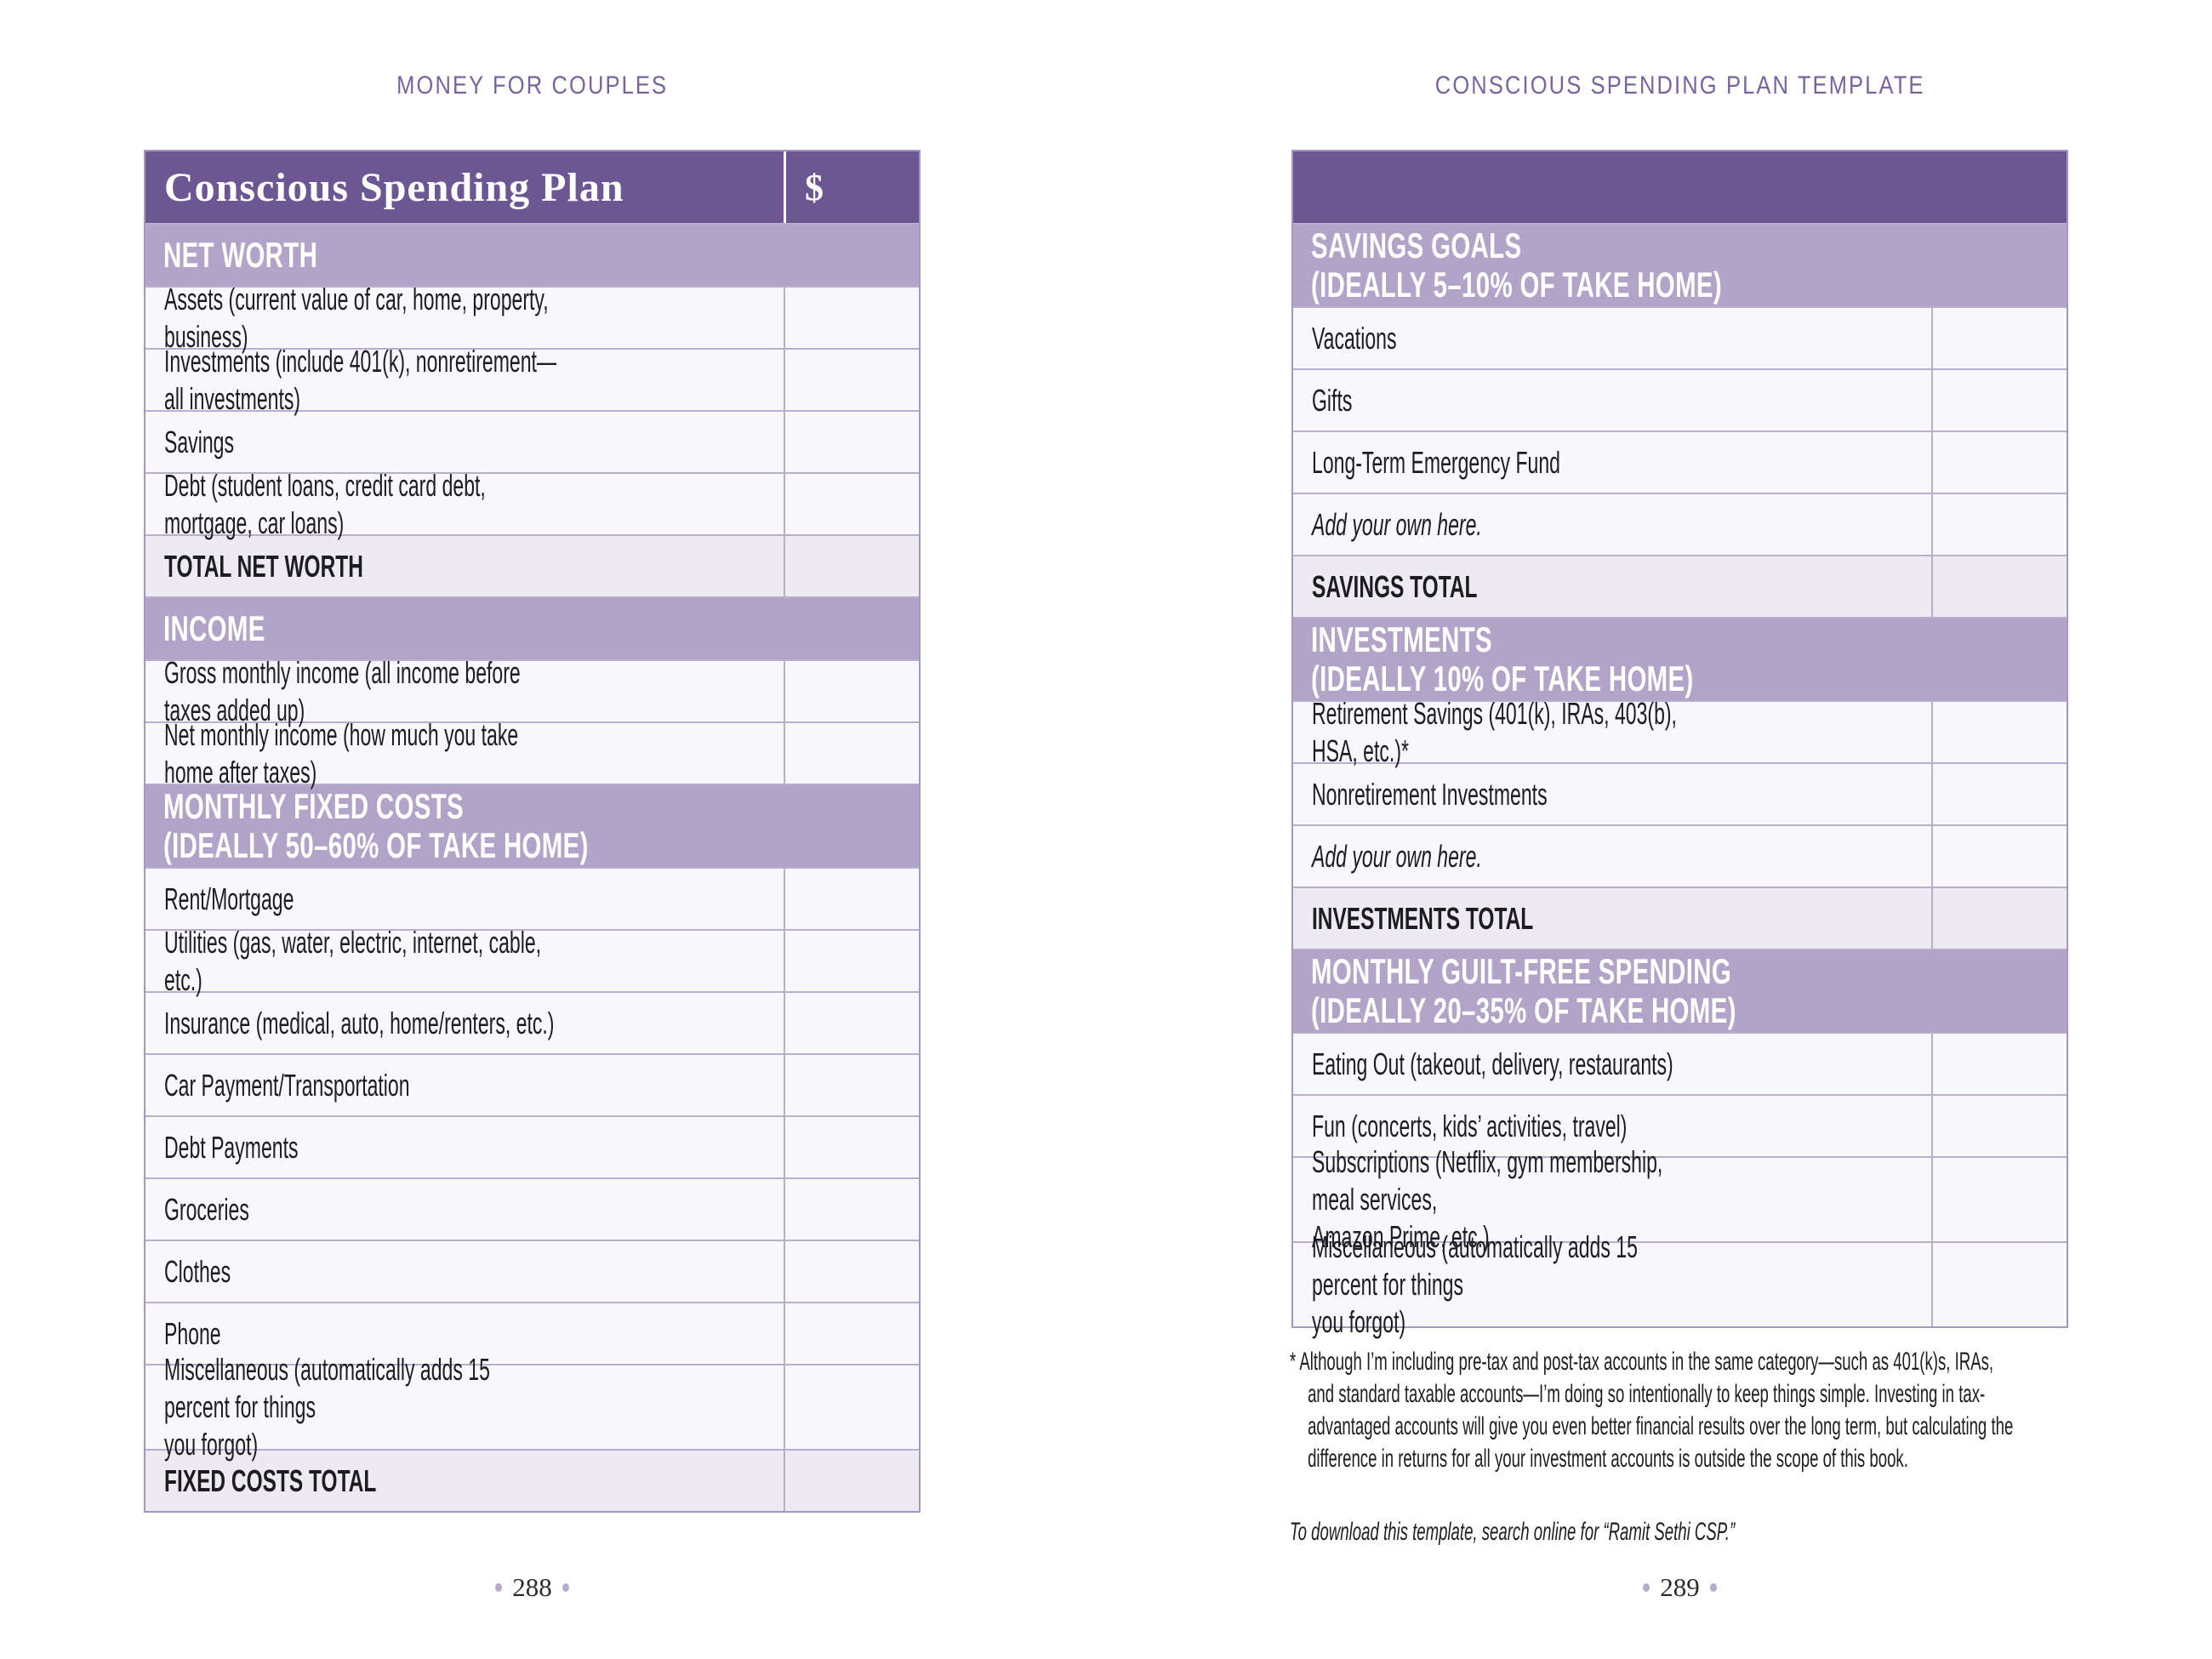 This screenshot has width=2212, height=1659. Describe the element at coordinates (1612, 586) in the screenshot. I see `row-label-cell: SAVINGS TOTAL` at that location.